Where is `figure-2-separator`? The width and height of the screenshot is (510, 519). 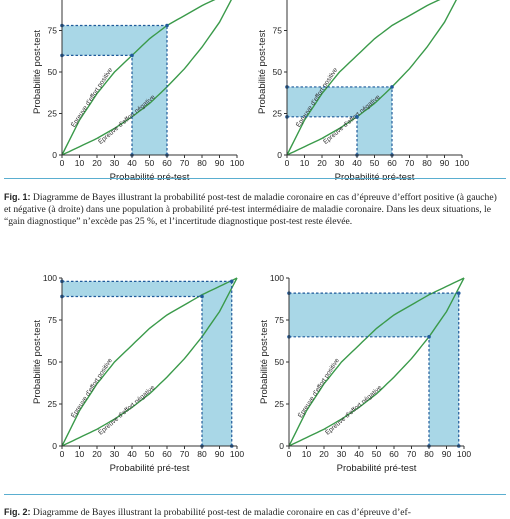
figure-2-separator is located at coordinates (255, 494).